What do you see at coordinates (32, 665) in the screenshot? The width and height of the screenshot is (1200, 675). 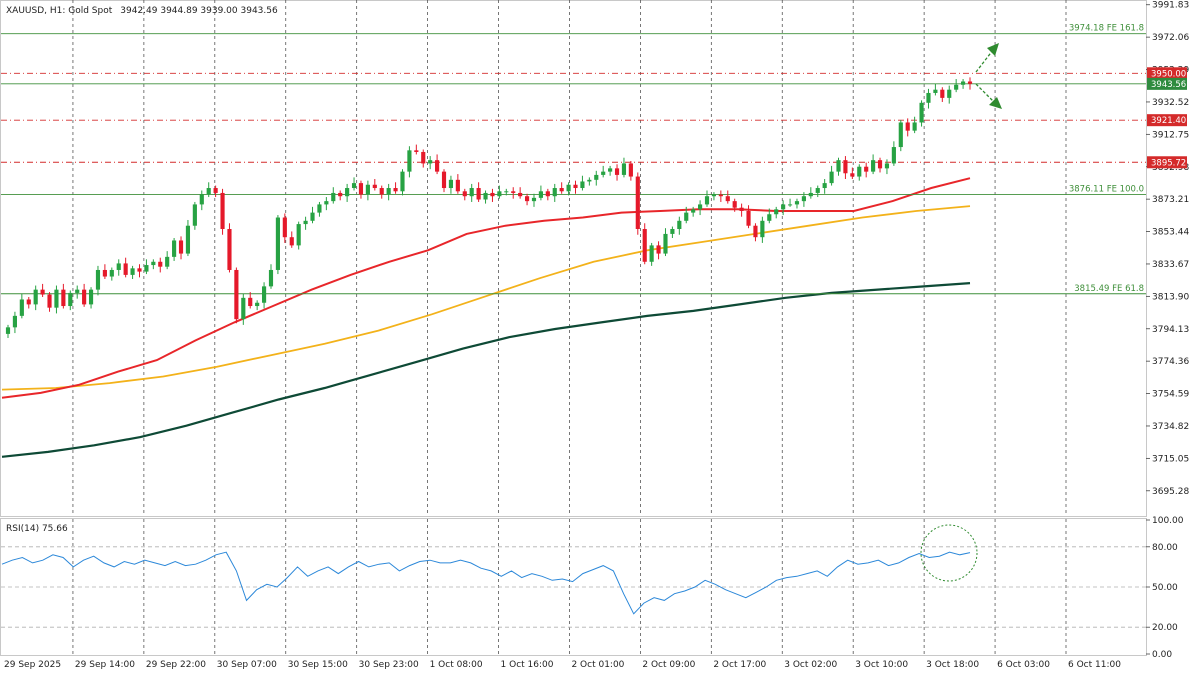 I see `time-tick-label: 29 Sep 2025` at bounding box center [32, 665].